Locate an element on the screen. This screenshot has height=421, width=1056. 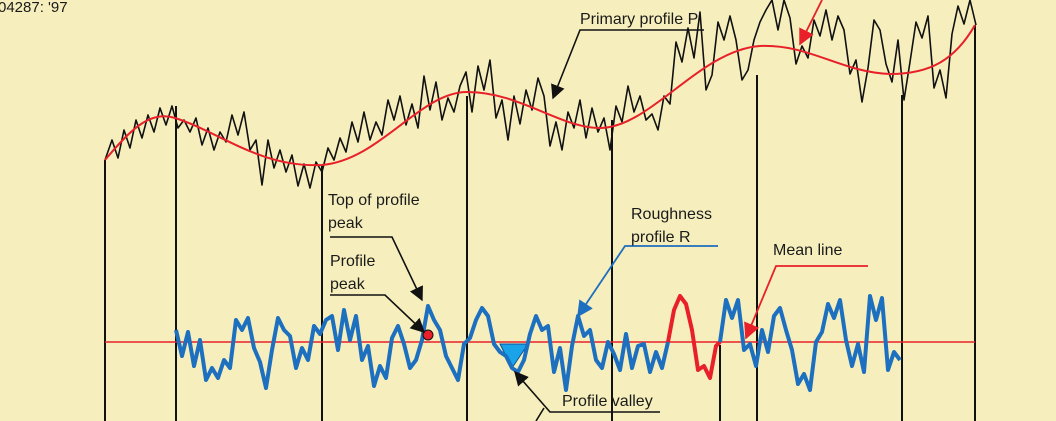
top-of-peak-leader is located at coordinates (376, 269).